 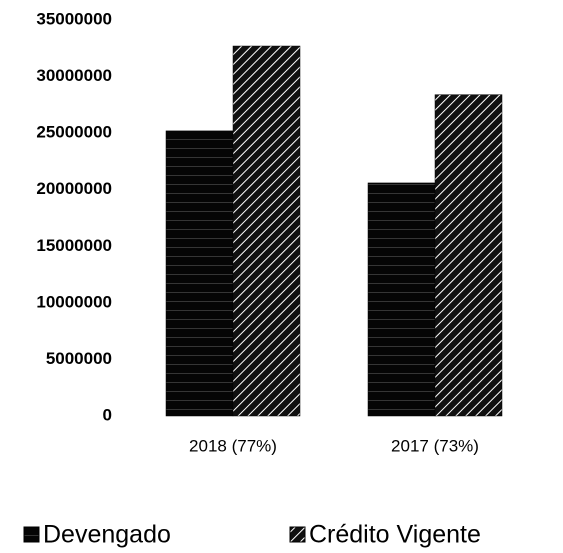 What do you see at coordinates (74, 188) in the screenshot?
I see `y-tick-label: 20000000` at bounding box center [74, 188].